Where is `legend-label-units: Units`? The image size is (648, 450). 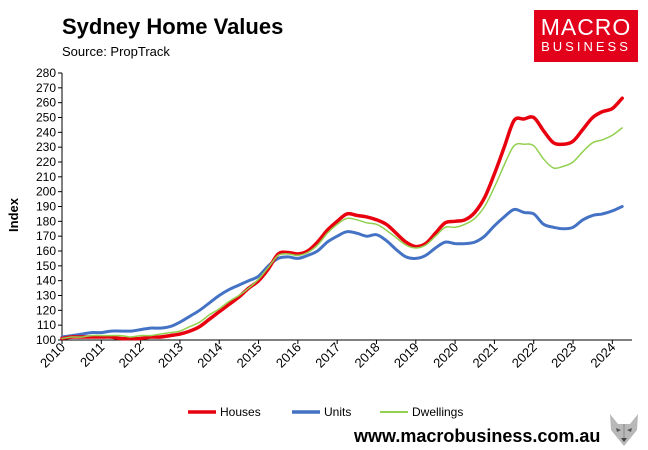
legend-label-units: Units is located at coordinates (337, 412).